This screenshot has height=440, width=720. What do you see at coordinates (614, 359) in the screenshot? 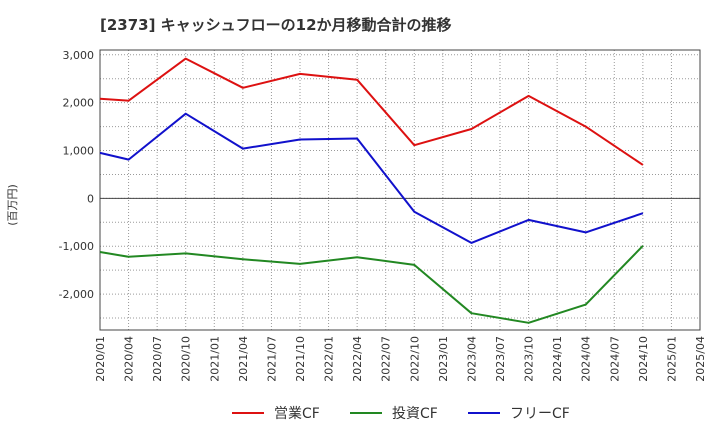
I see `x-tick-label: 2024/07` at bounding box center [614, 359].